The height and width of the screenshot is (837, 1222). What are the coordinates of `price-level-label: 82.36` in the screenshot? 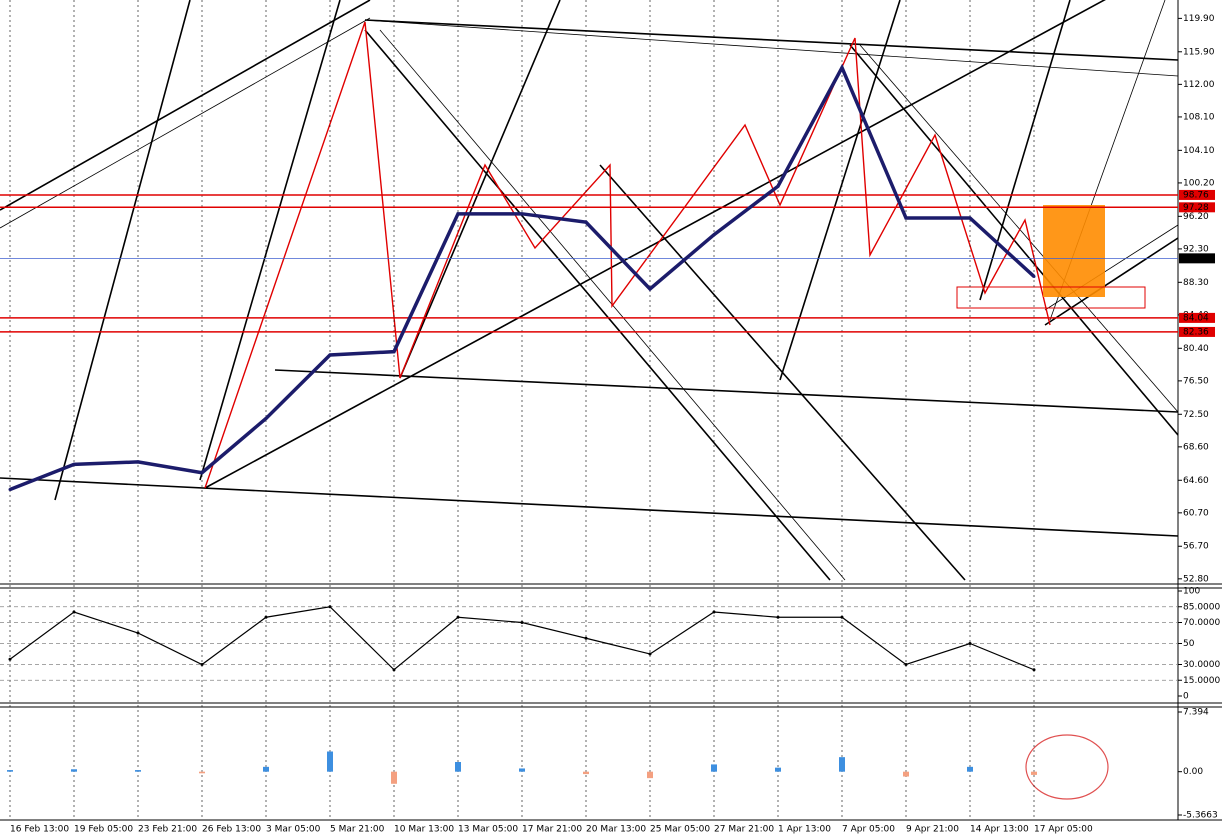 It's located at (1196, 332).